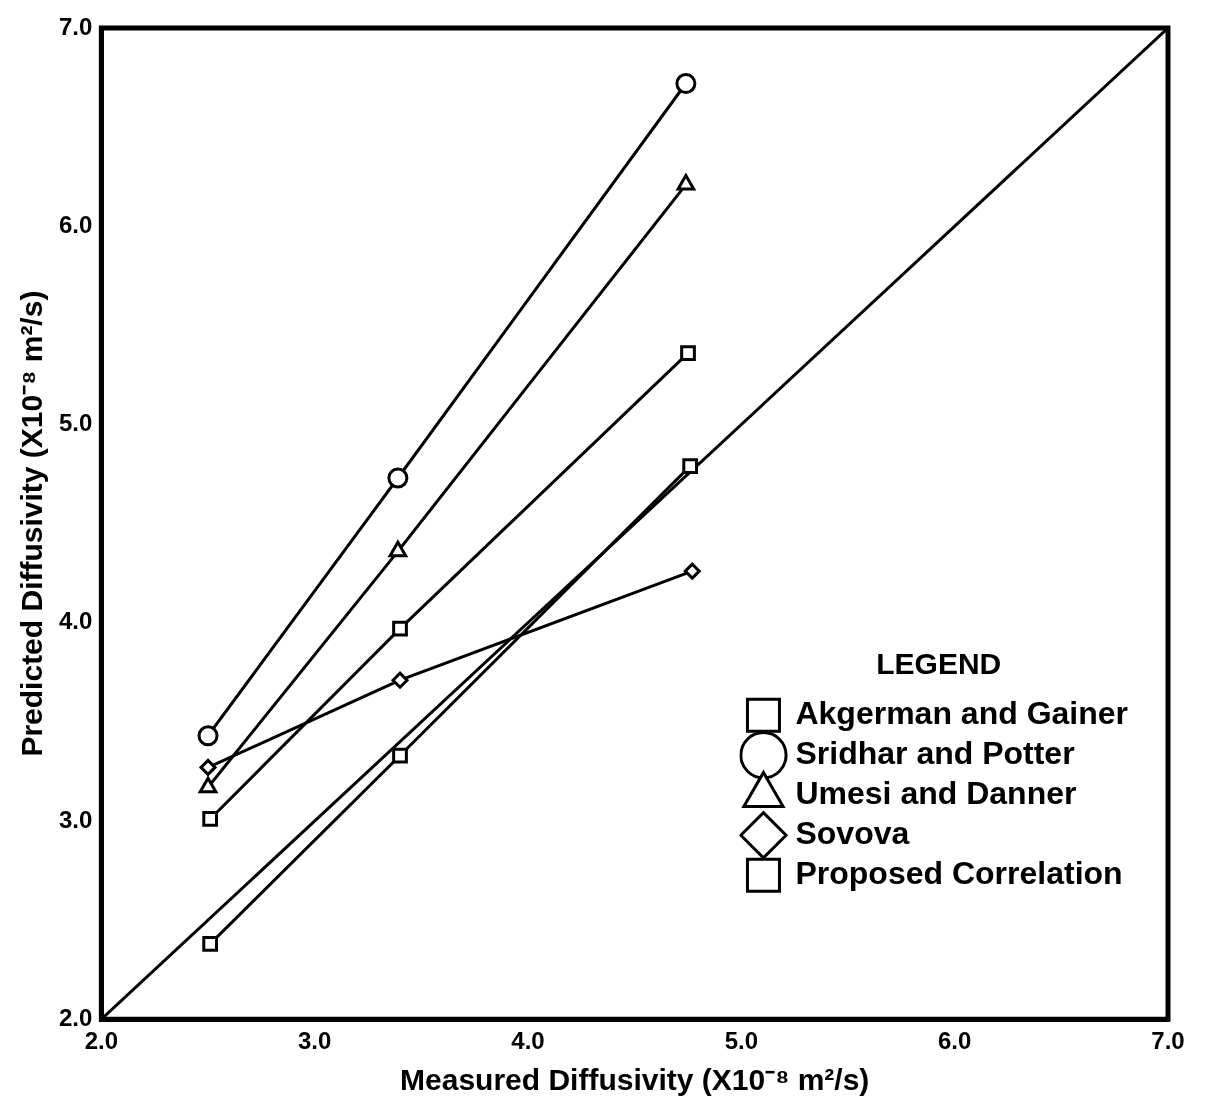 This screenshot has height=1118, width=1207. Describe the element at coordinates (936, 793) in the screenshot. I see `legend-label: Umesi and Danner` at that location.